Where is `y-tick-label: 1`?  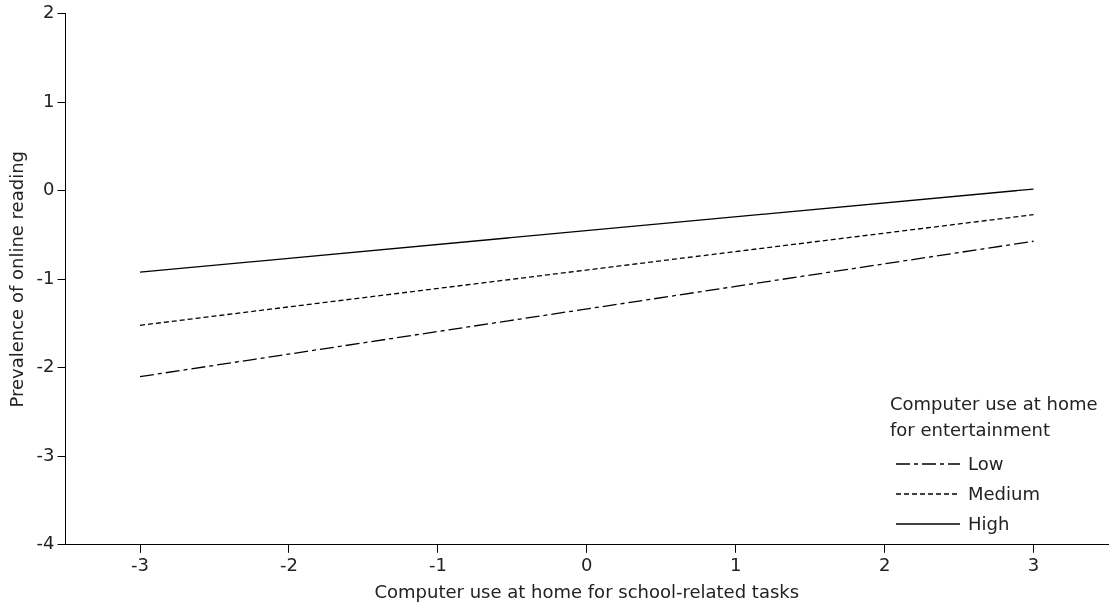 y-tick-label: 1 is located at coordinates (49, 100).